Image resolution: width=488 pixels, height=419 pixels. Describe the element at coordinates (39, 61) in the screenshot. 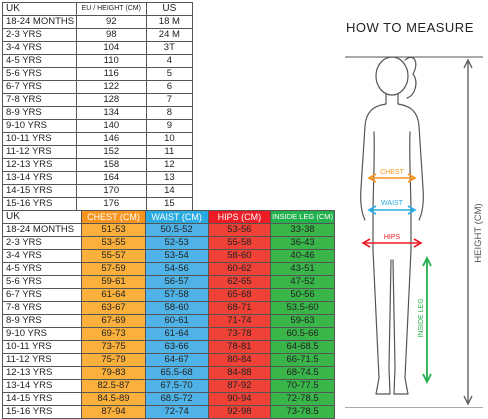

I see `size-table-cell: 4-5 YRS` at that location.